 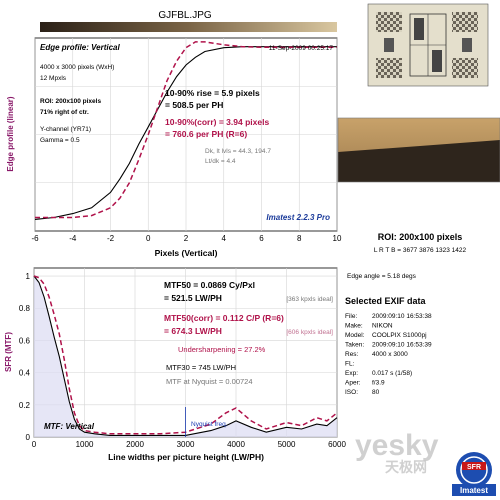 What do you see at coordinates (65, 129) in the screenshot?
I see `edge-info-4: Y-channel (YR71)` at bounding box center [65, 129].